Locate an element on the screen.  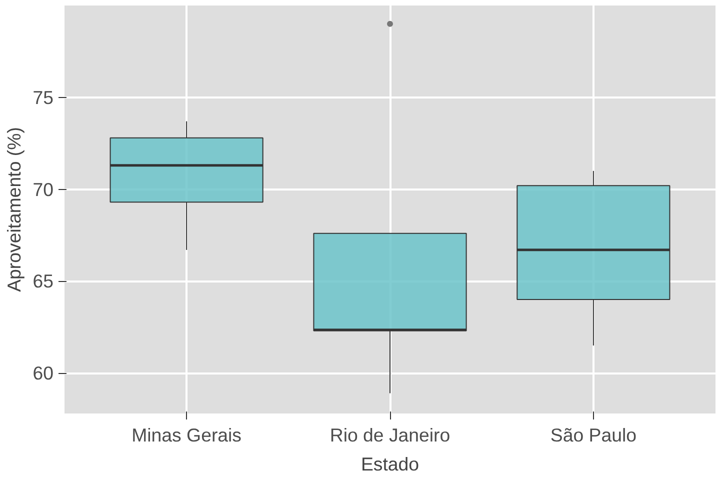
x-axis-title: Estado is located at coordinates (390, 464).